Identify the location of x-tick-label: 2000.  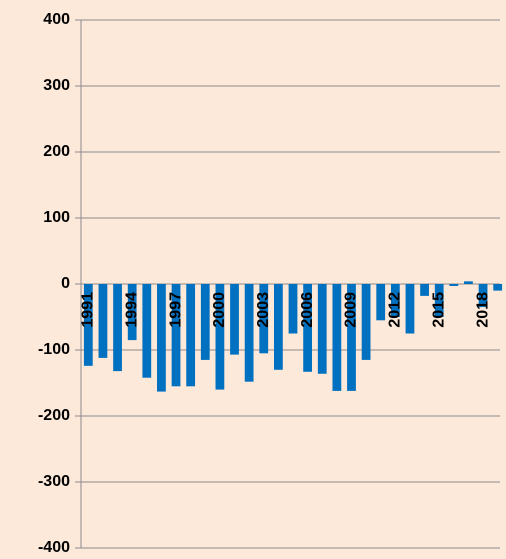
(219, 310).